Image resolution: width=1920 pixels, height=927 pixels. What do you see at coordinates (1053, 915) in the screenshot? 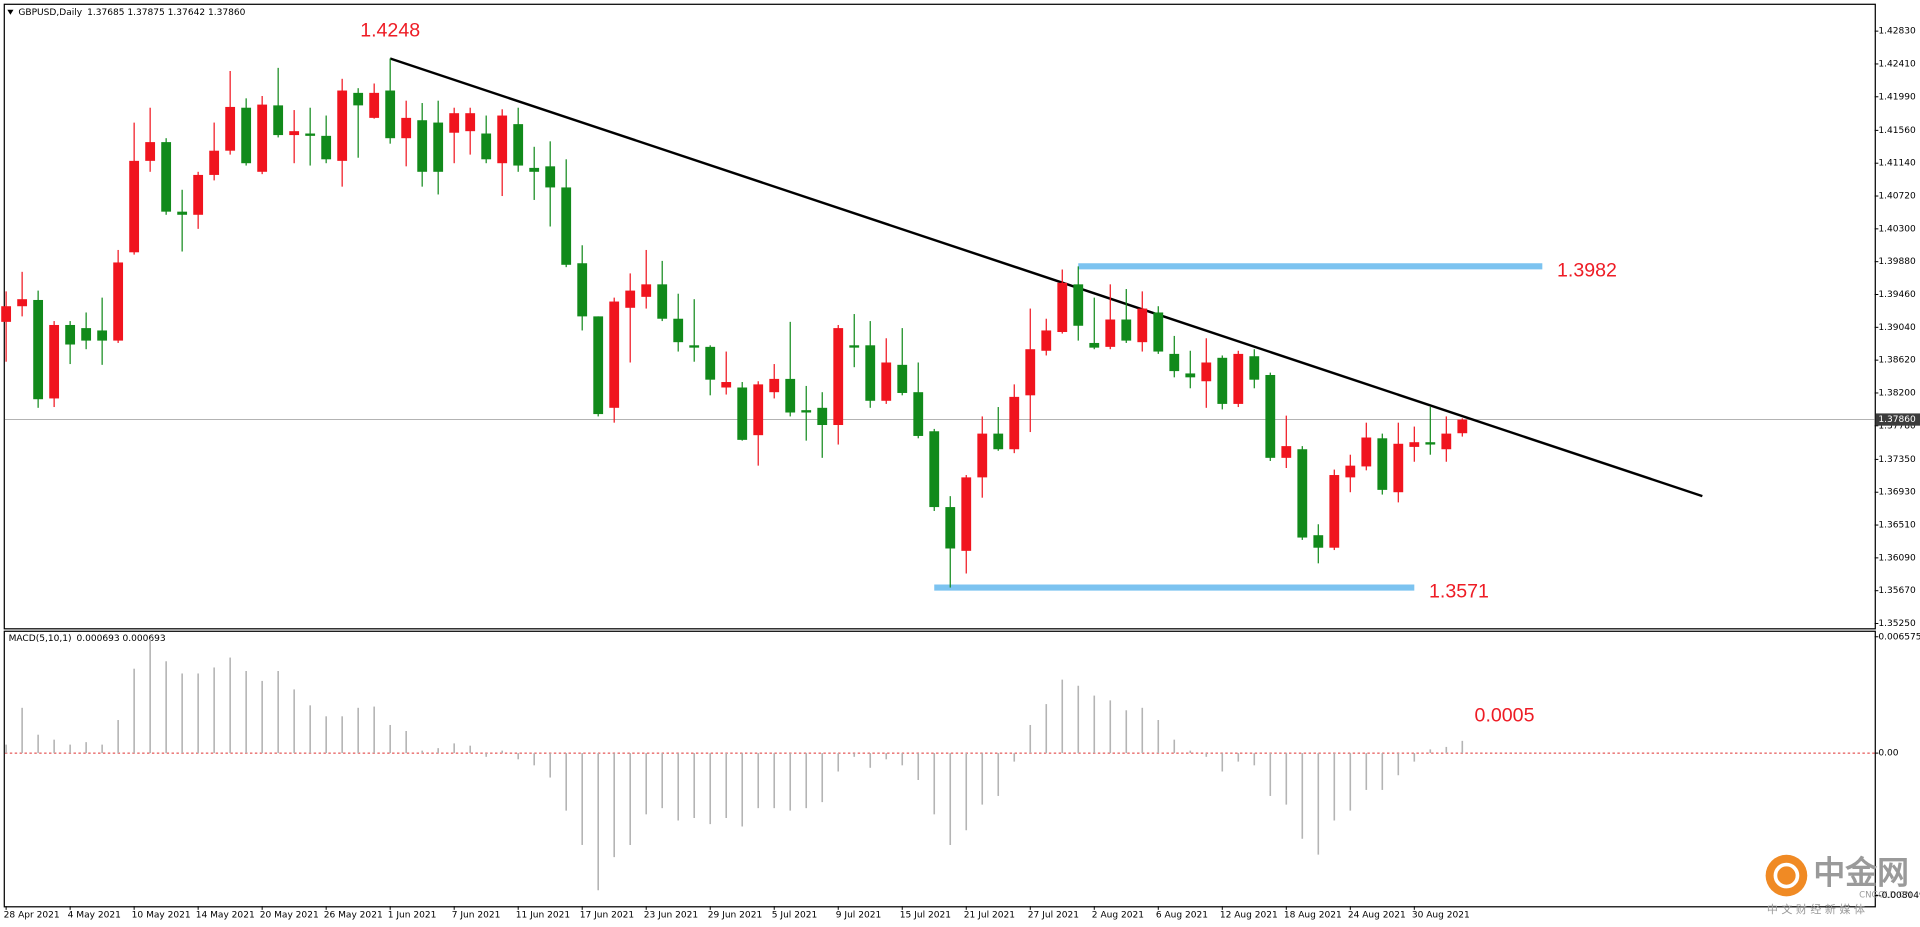
I see `x-tick-label: 27 Jul 2021` at bounding box center [1053, 915].